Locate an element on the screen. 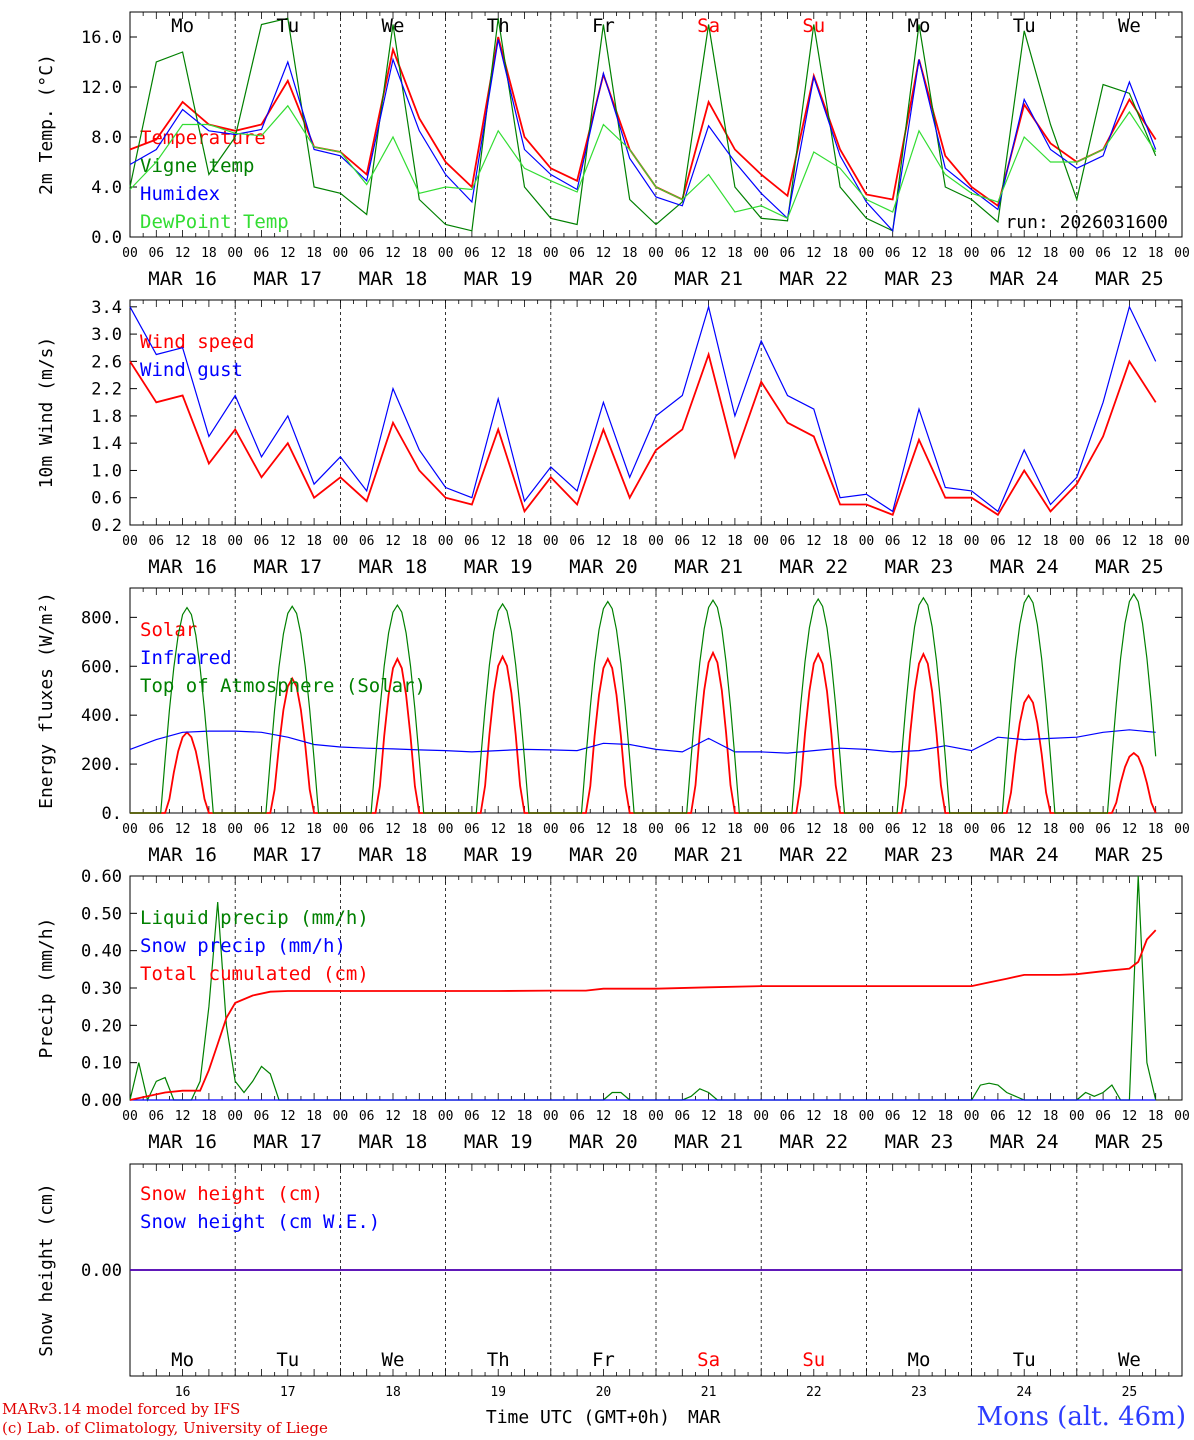  y-tick-label: 1.0 is located at coordinates (106, 471).